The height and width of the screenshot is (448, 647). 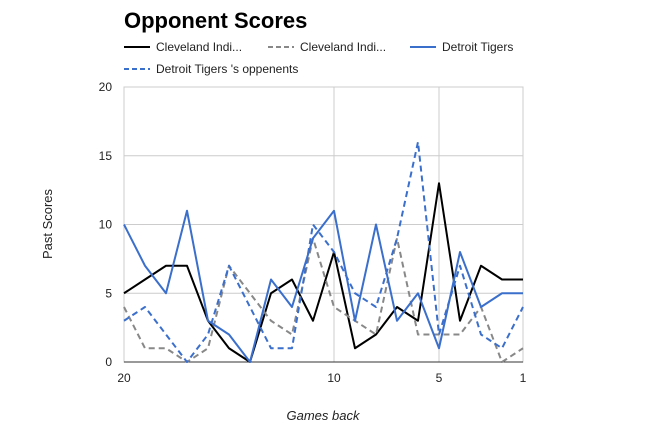 What do you see at coordinates (106, 156) in the screenshot?
I see `y-tick-label: 15` at bounding box center [106, 156].